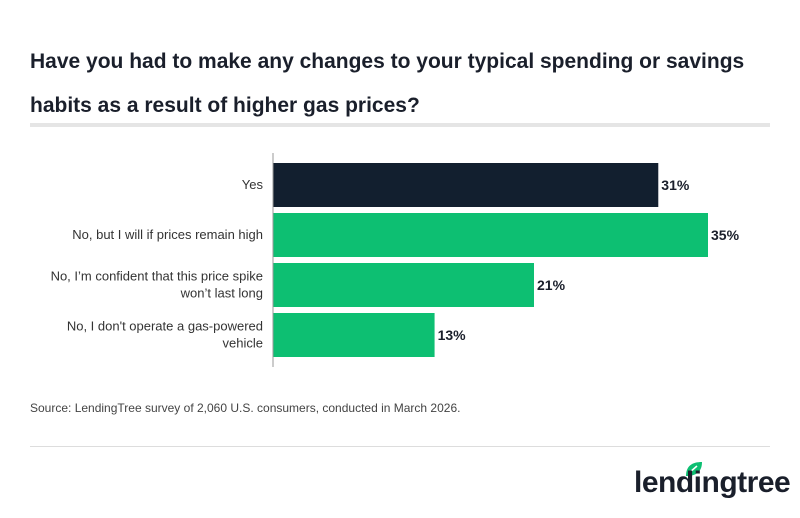 This screenshot has height=518, width=800. I want to click on data-label: 21%, so click(551, 285).